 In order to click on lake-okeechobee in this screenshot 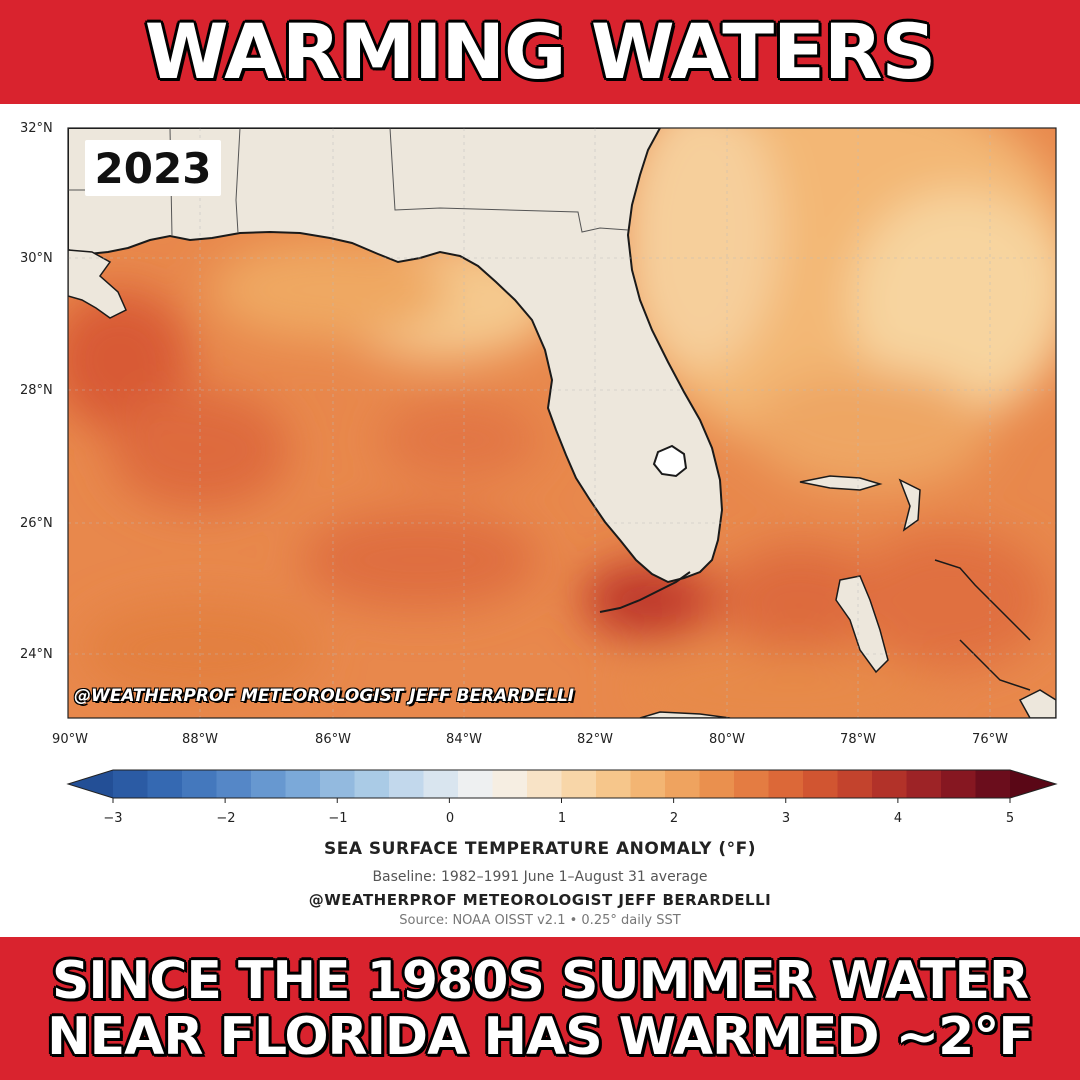, I will do `click(670, 461)`.